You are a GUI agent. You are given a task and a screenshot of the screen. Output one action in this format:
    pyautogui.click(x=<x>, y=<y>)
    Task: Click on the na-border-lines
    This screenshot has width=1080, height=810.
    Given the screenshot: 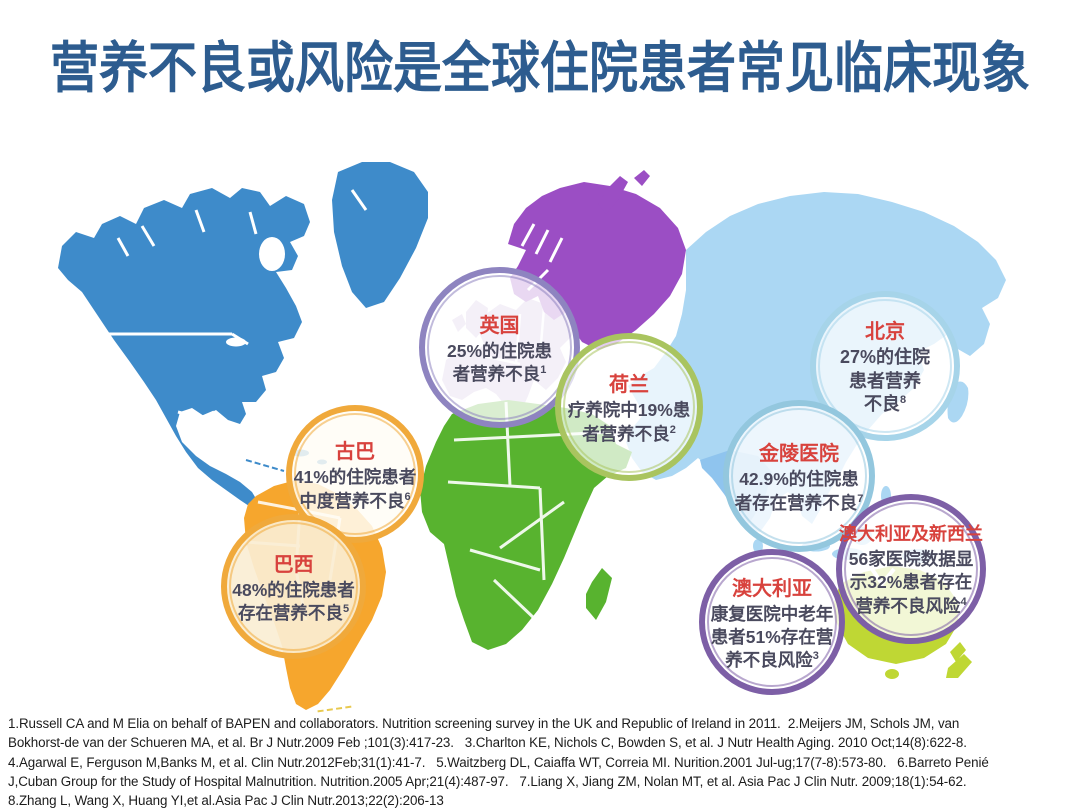 What is the action you would take?
    pyautogui.click(x=161, y=314)
    